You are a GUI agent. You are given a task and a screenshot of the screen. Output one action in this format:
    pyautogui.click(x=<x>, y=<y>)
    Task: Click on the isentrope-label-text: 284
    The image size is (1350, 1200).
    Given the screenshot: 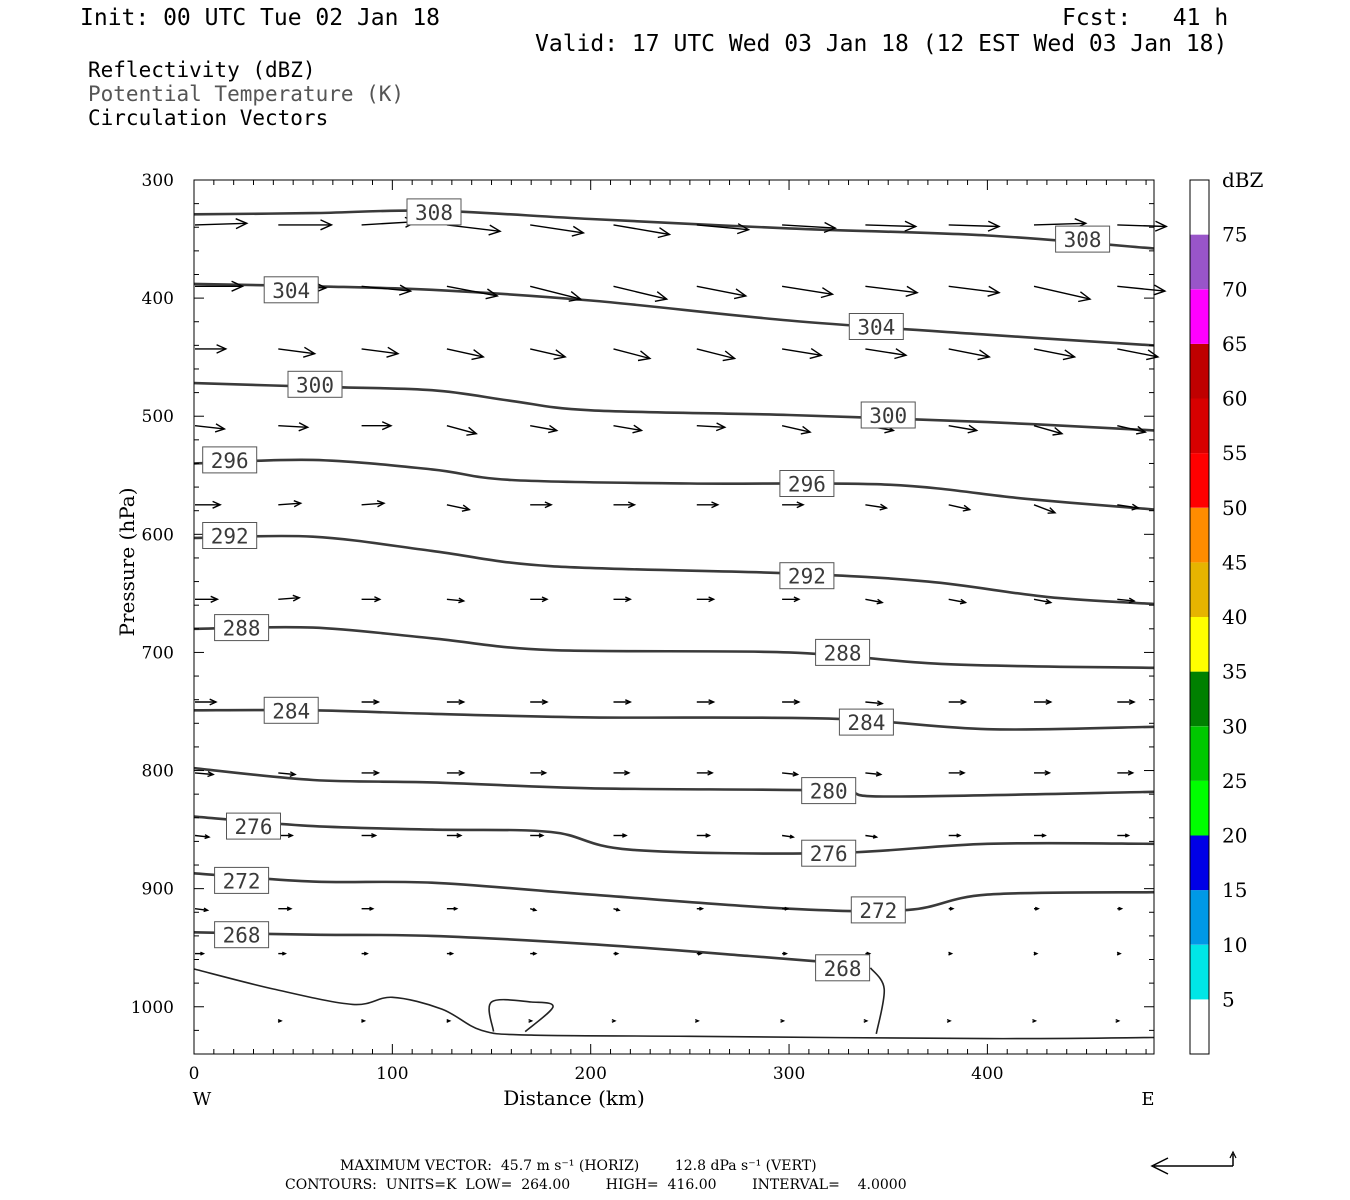 What is the action you would take?
    pyautogui.click(x=291, y=711)
    